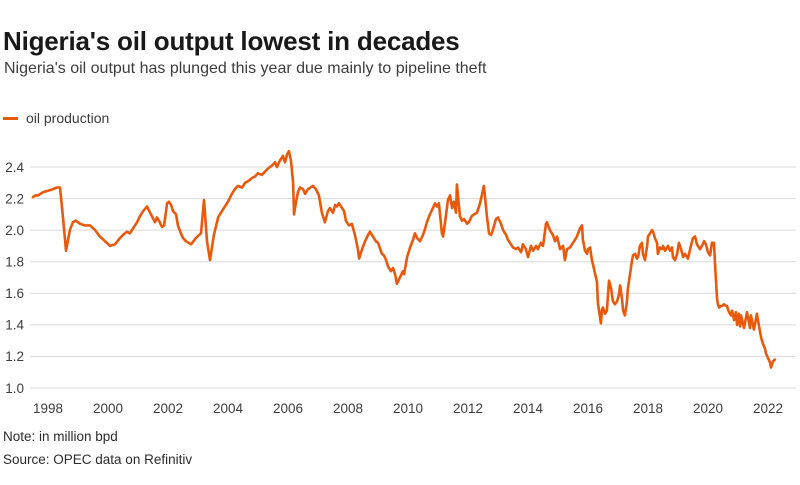 The width and height of the screenshot is (800, 485). I want to click on y-axis-label: 1.0, so click(14, 388).